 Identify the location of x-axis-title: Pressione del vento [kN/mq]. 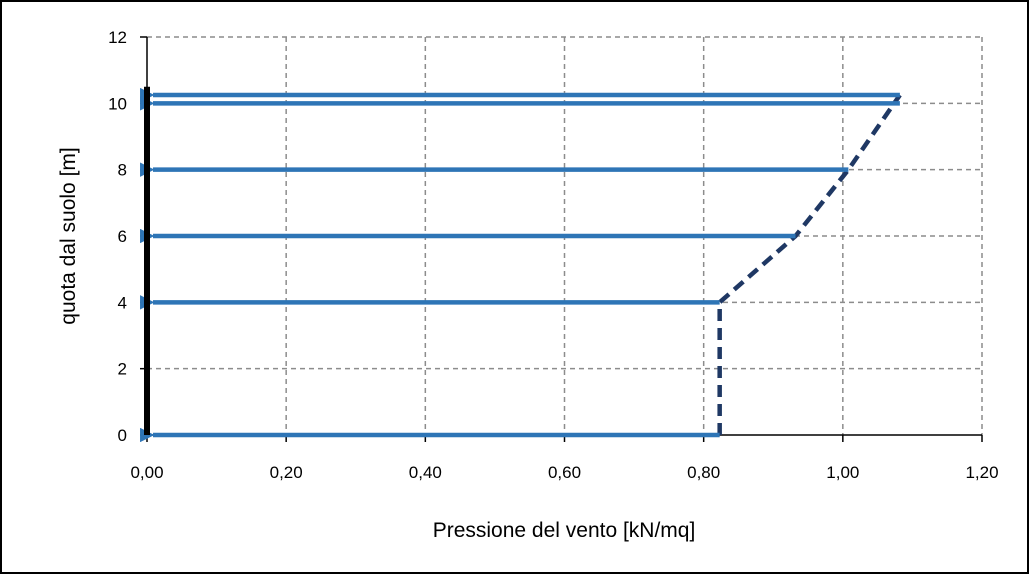
(564, 530).